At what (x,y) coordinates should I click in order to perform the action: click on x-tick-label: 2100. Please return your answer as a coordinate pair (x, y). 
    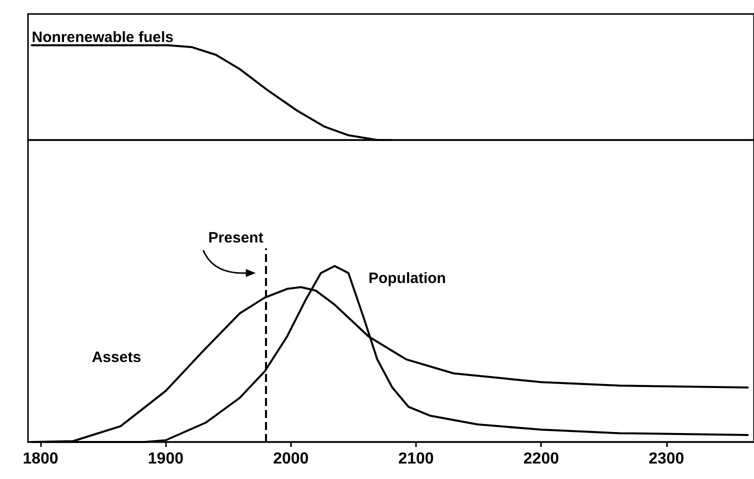
    Looking at the image, I should click on (416, 459).